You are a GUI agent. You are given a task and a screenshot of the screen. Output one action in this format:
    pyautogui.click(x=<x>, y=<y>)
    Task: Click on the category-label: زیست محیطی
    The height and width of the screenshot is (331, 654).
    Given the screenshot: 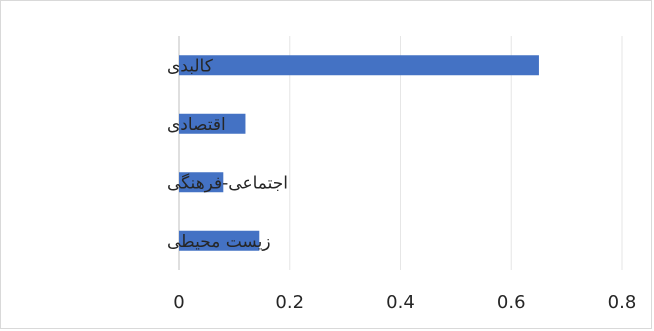 What is the action you would take?
    pyautogui.click(x=219, y=242)
    